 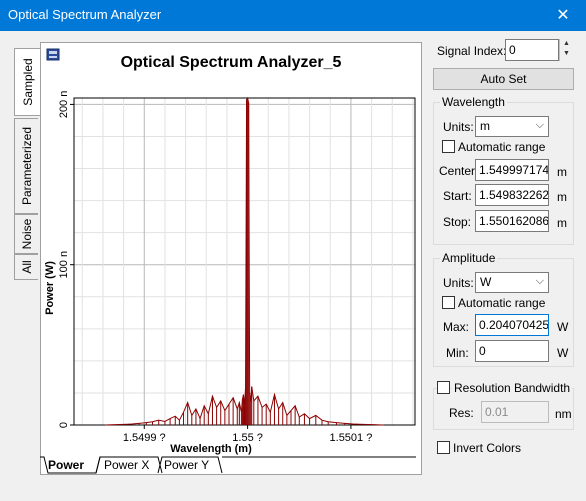 What do you see at coordinates (457, 353) in the screenshot?
I see `min-label: Min:` at bounding box center [457, 353].